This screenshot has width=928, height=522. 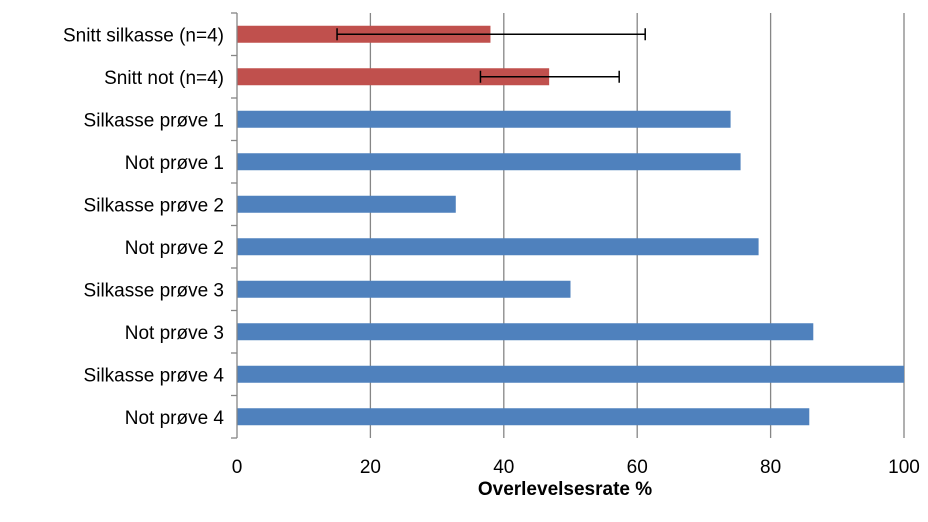 What do you see at coordinates (143, 35) in the screenshot?
I see `y-tick-label: Snitt silkasse (n=4)` at bounding box center [143, 35].